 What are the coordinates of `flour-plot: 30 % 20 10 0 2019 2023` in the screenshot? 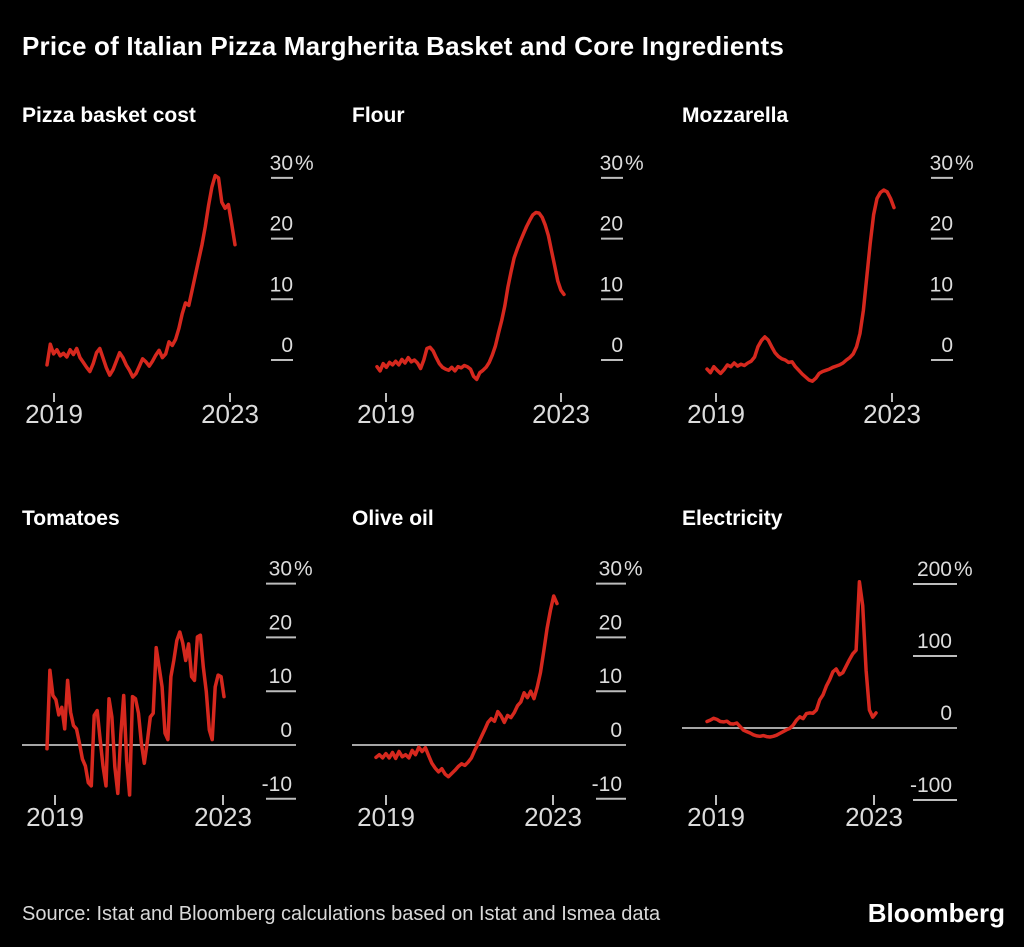 It's located at (500, 290).